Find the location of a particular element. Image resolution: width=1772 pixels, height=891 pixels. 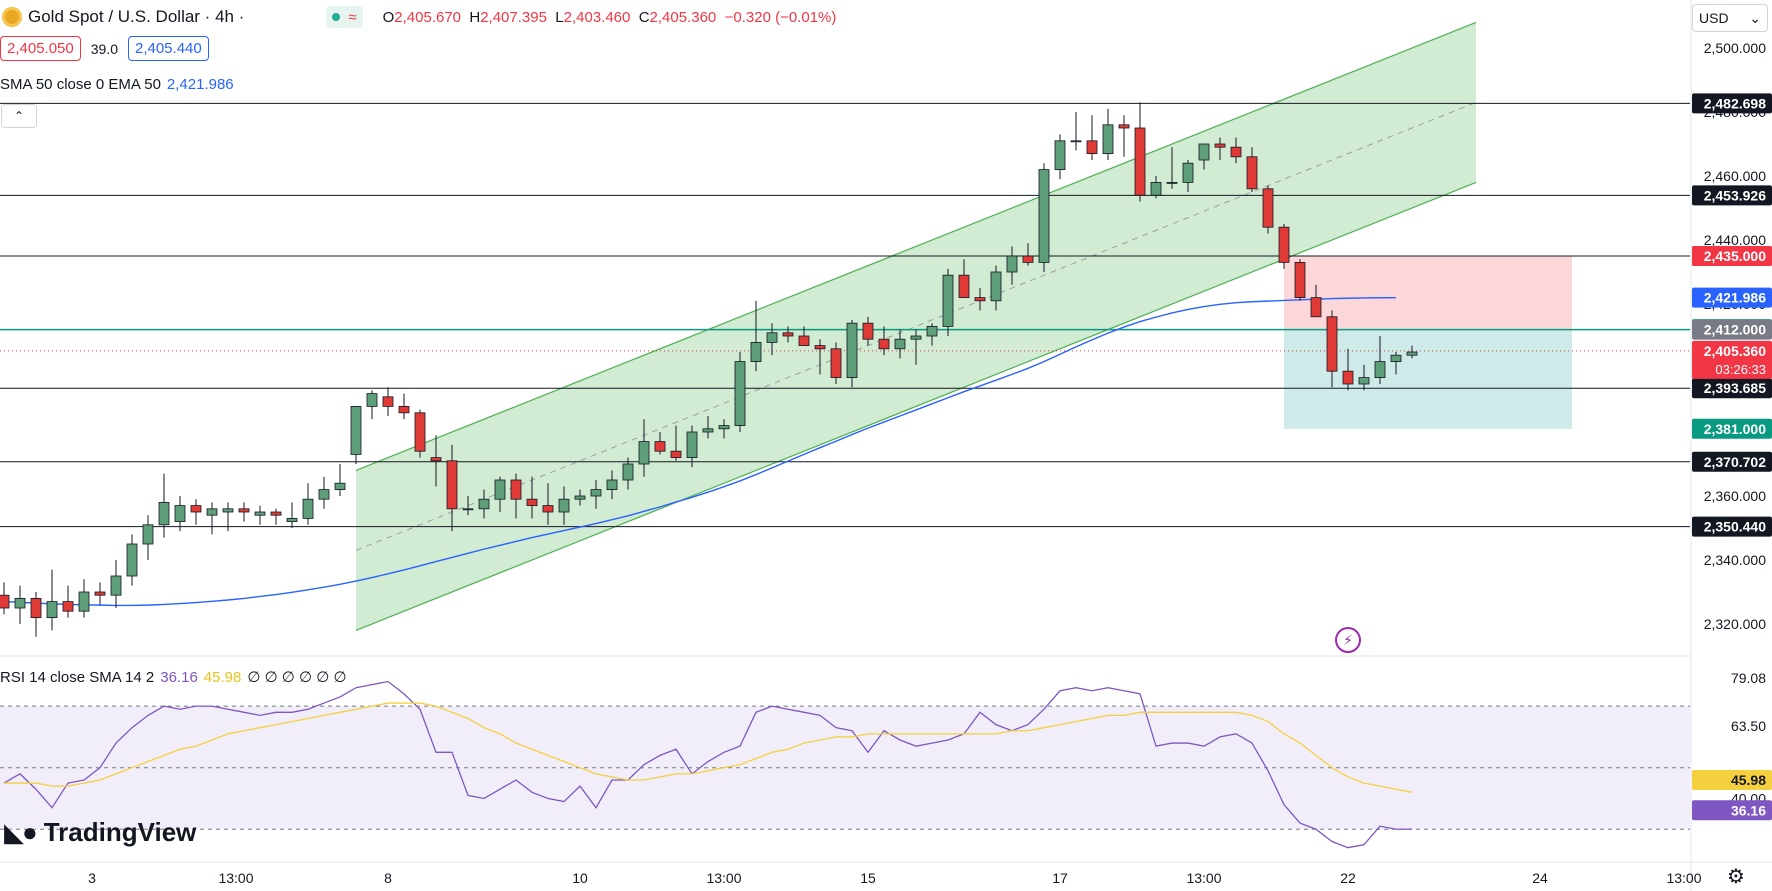

stop-price-tag-bg is located at coordinates (1732, 256).